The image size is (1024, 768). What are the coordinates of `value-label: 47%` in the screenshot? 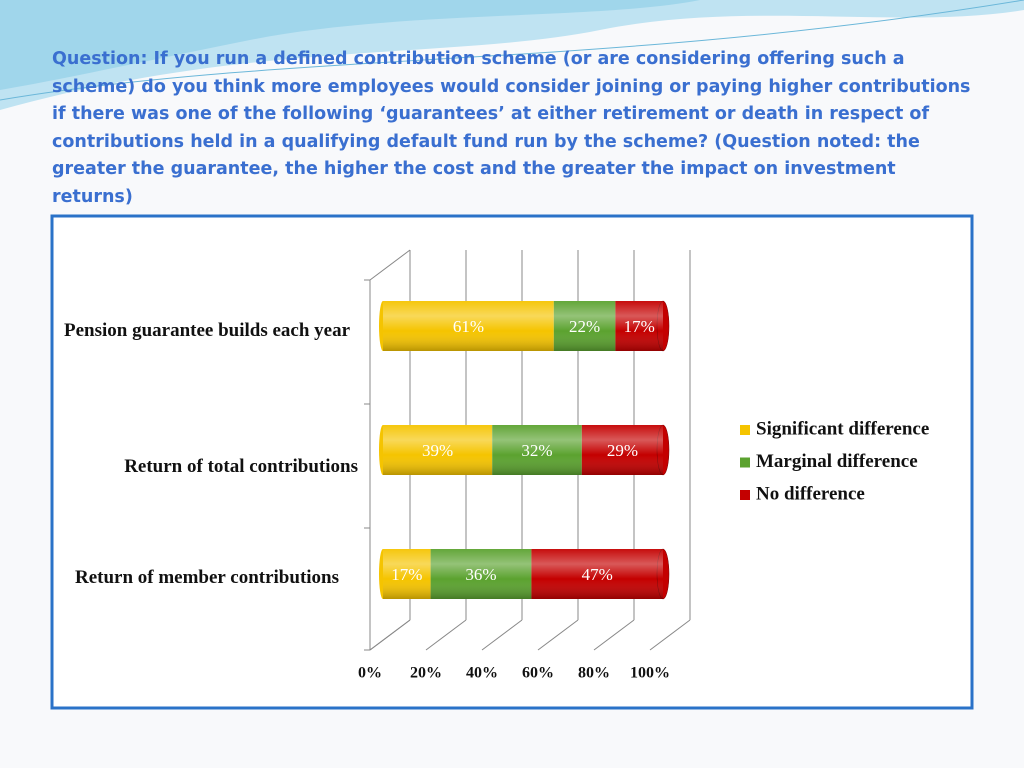 It's located at (597, 574).